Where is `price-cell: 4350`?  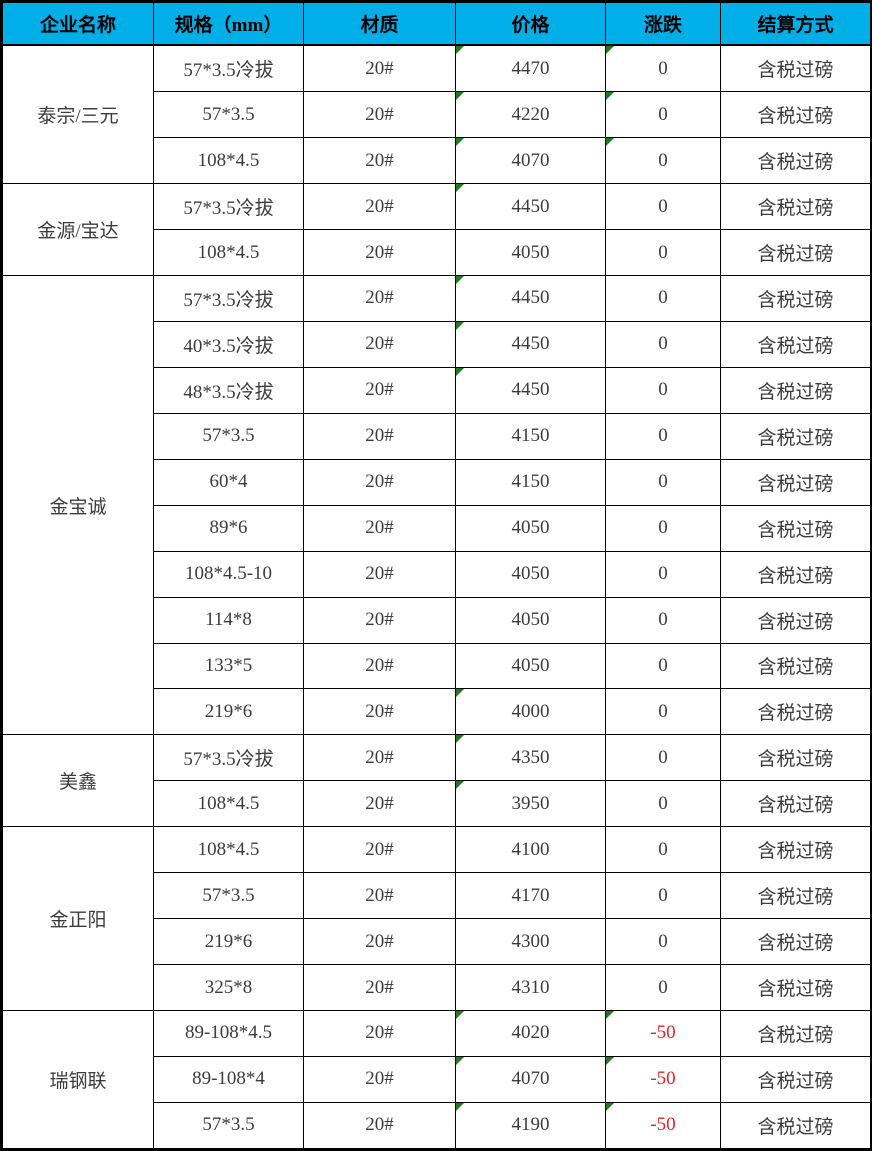
price-cell: 4350 is located at coordinates (530, 758).